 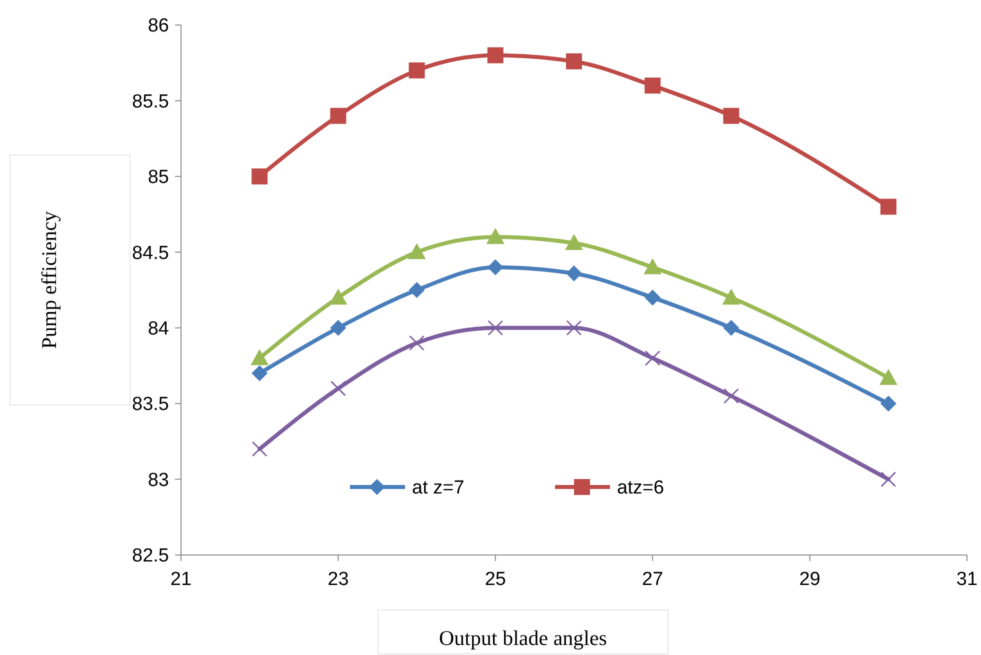 What do you see at coordinates (49, 279) in the screenshot?
I see `y-axis-title: Pump efficiency` at bounding box center [49, 279].